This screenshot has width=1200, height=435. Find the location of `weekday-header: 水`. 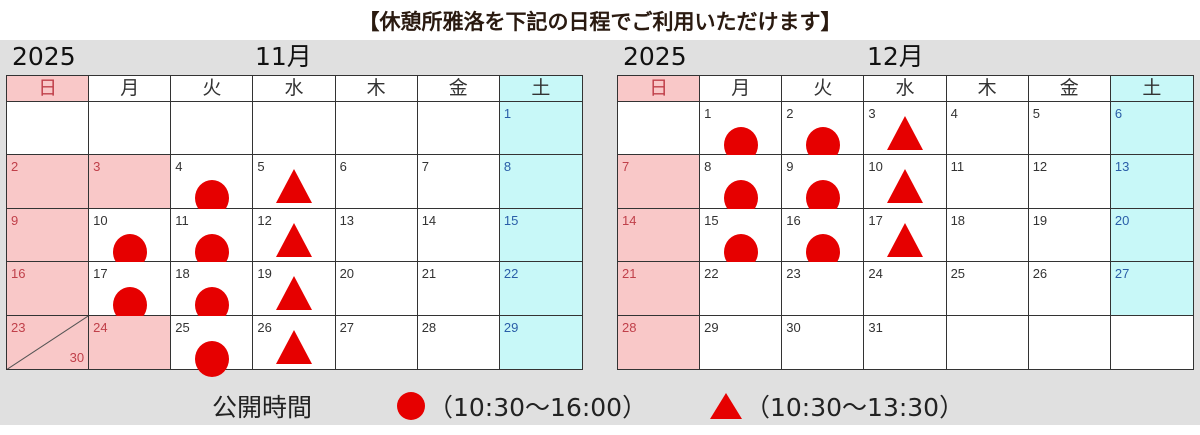

weekday-header: 水 is located at coordinates (294, 89).